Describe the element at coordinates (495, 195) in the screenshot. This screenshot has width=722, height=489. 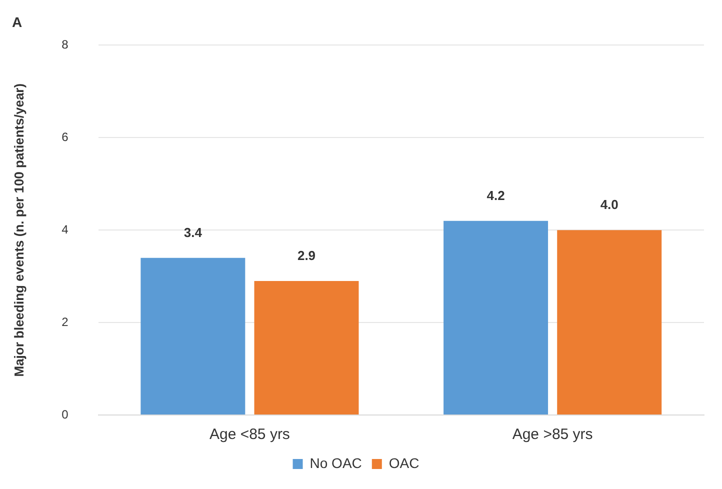
I see `data-label: 4.2` at that location.